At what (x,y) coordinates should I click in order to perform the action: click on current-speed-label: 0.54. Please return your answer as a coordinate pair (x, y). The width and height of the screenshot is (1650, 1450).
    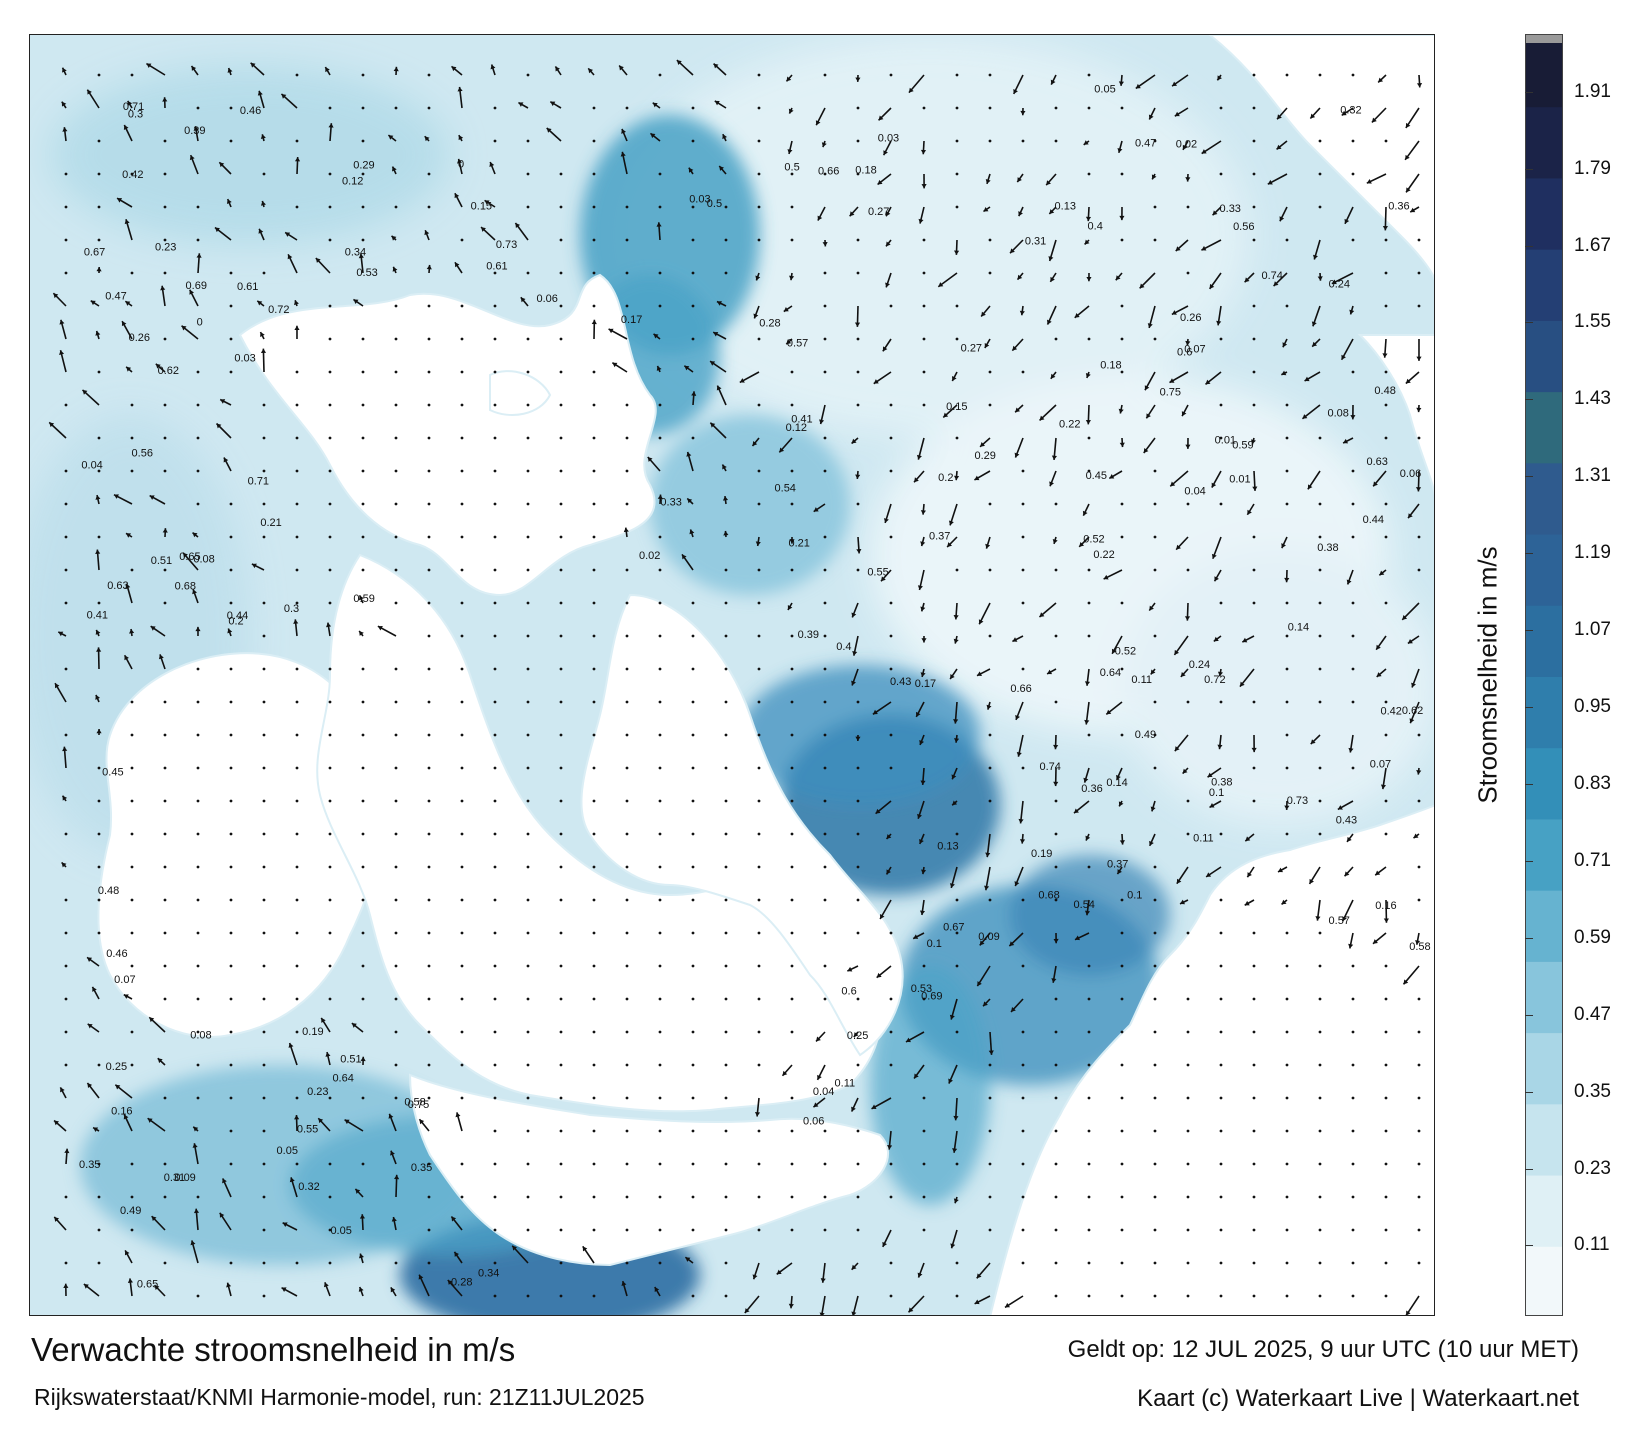
    Looking at the image, I should click on (785, 489).